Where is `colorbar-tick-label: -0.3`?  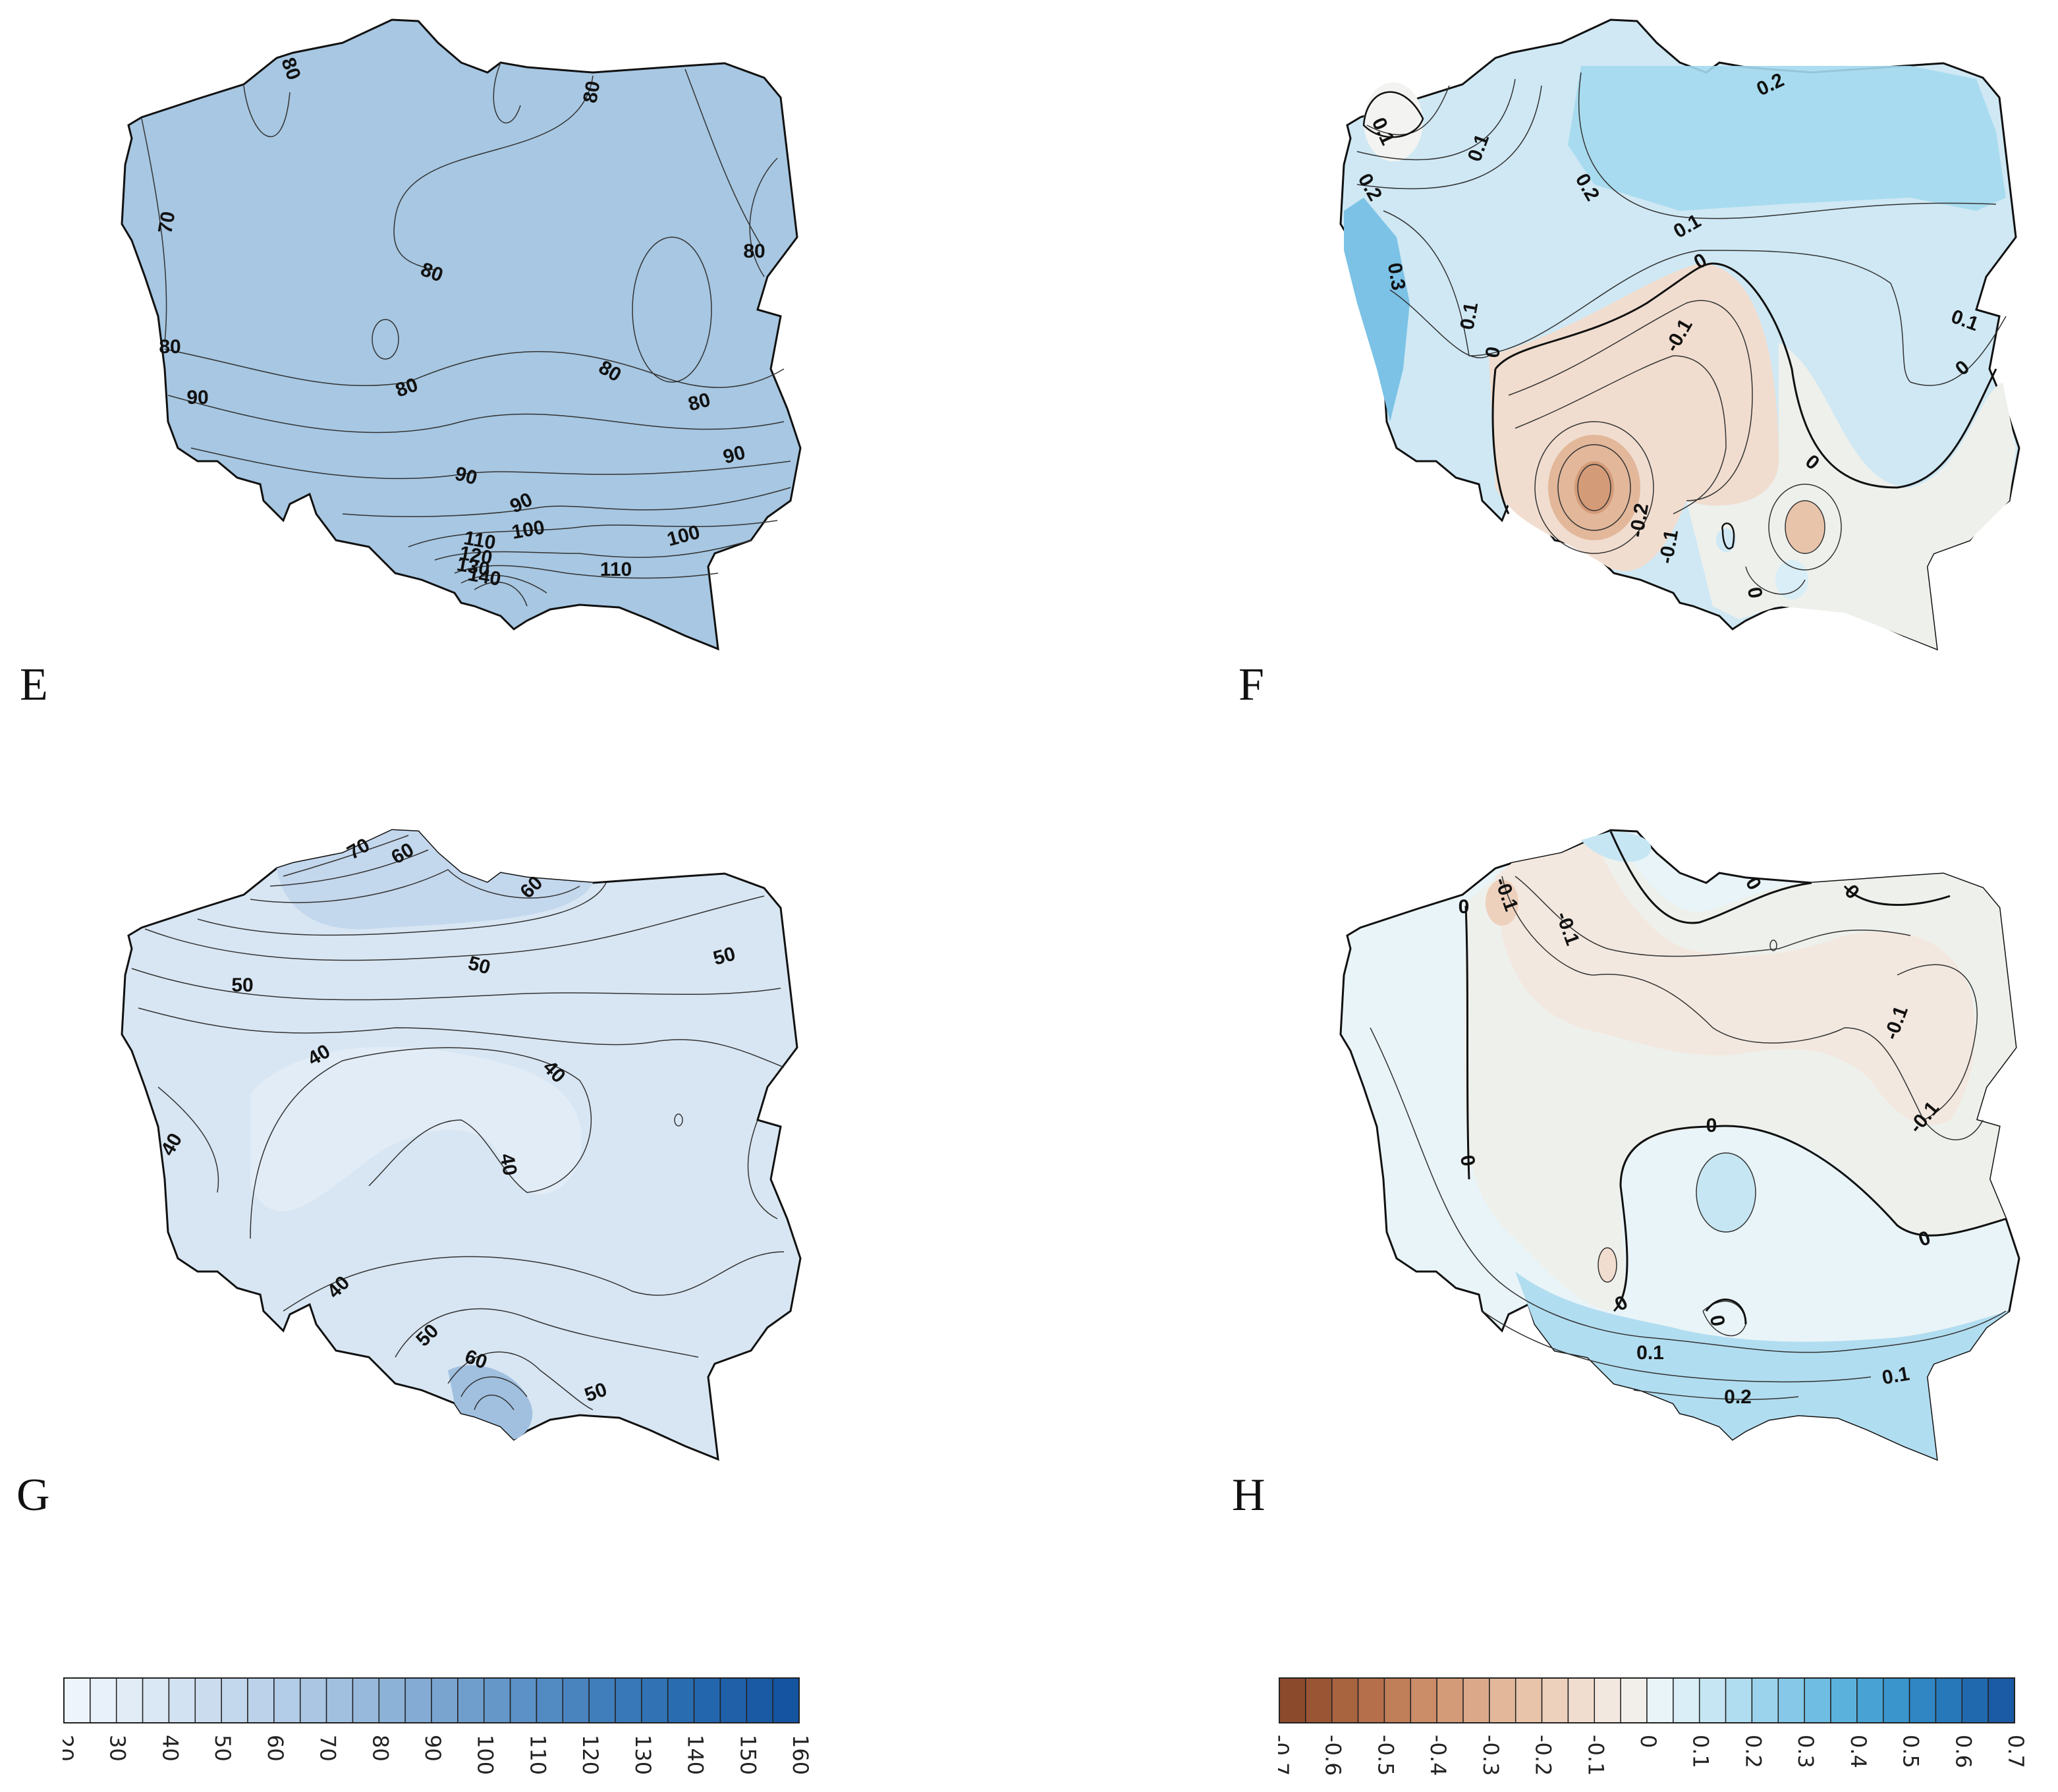
colorbar-tick-label: -0.3 is located at coordinates (1490, 1755).